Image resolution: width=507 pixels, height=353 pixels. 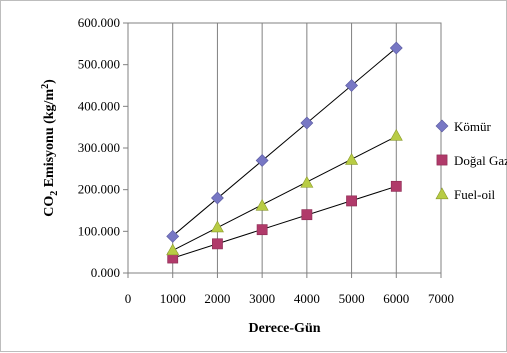 I want to click on x-tick-label-2: 2000, so click(x=217, y=298).